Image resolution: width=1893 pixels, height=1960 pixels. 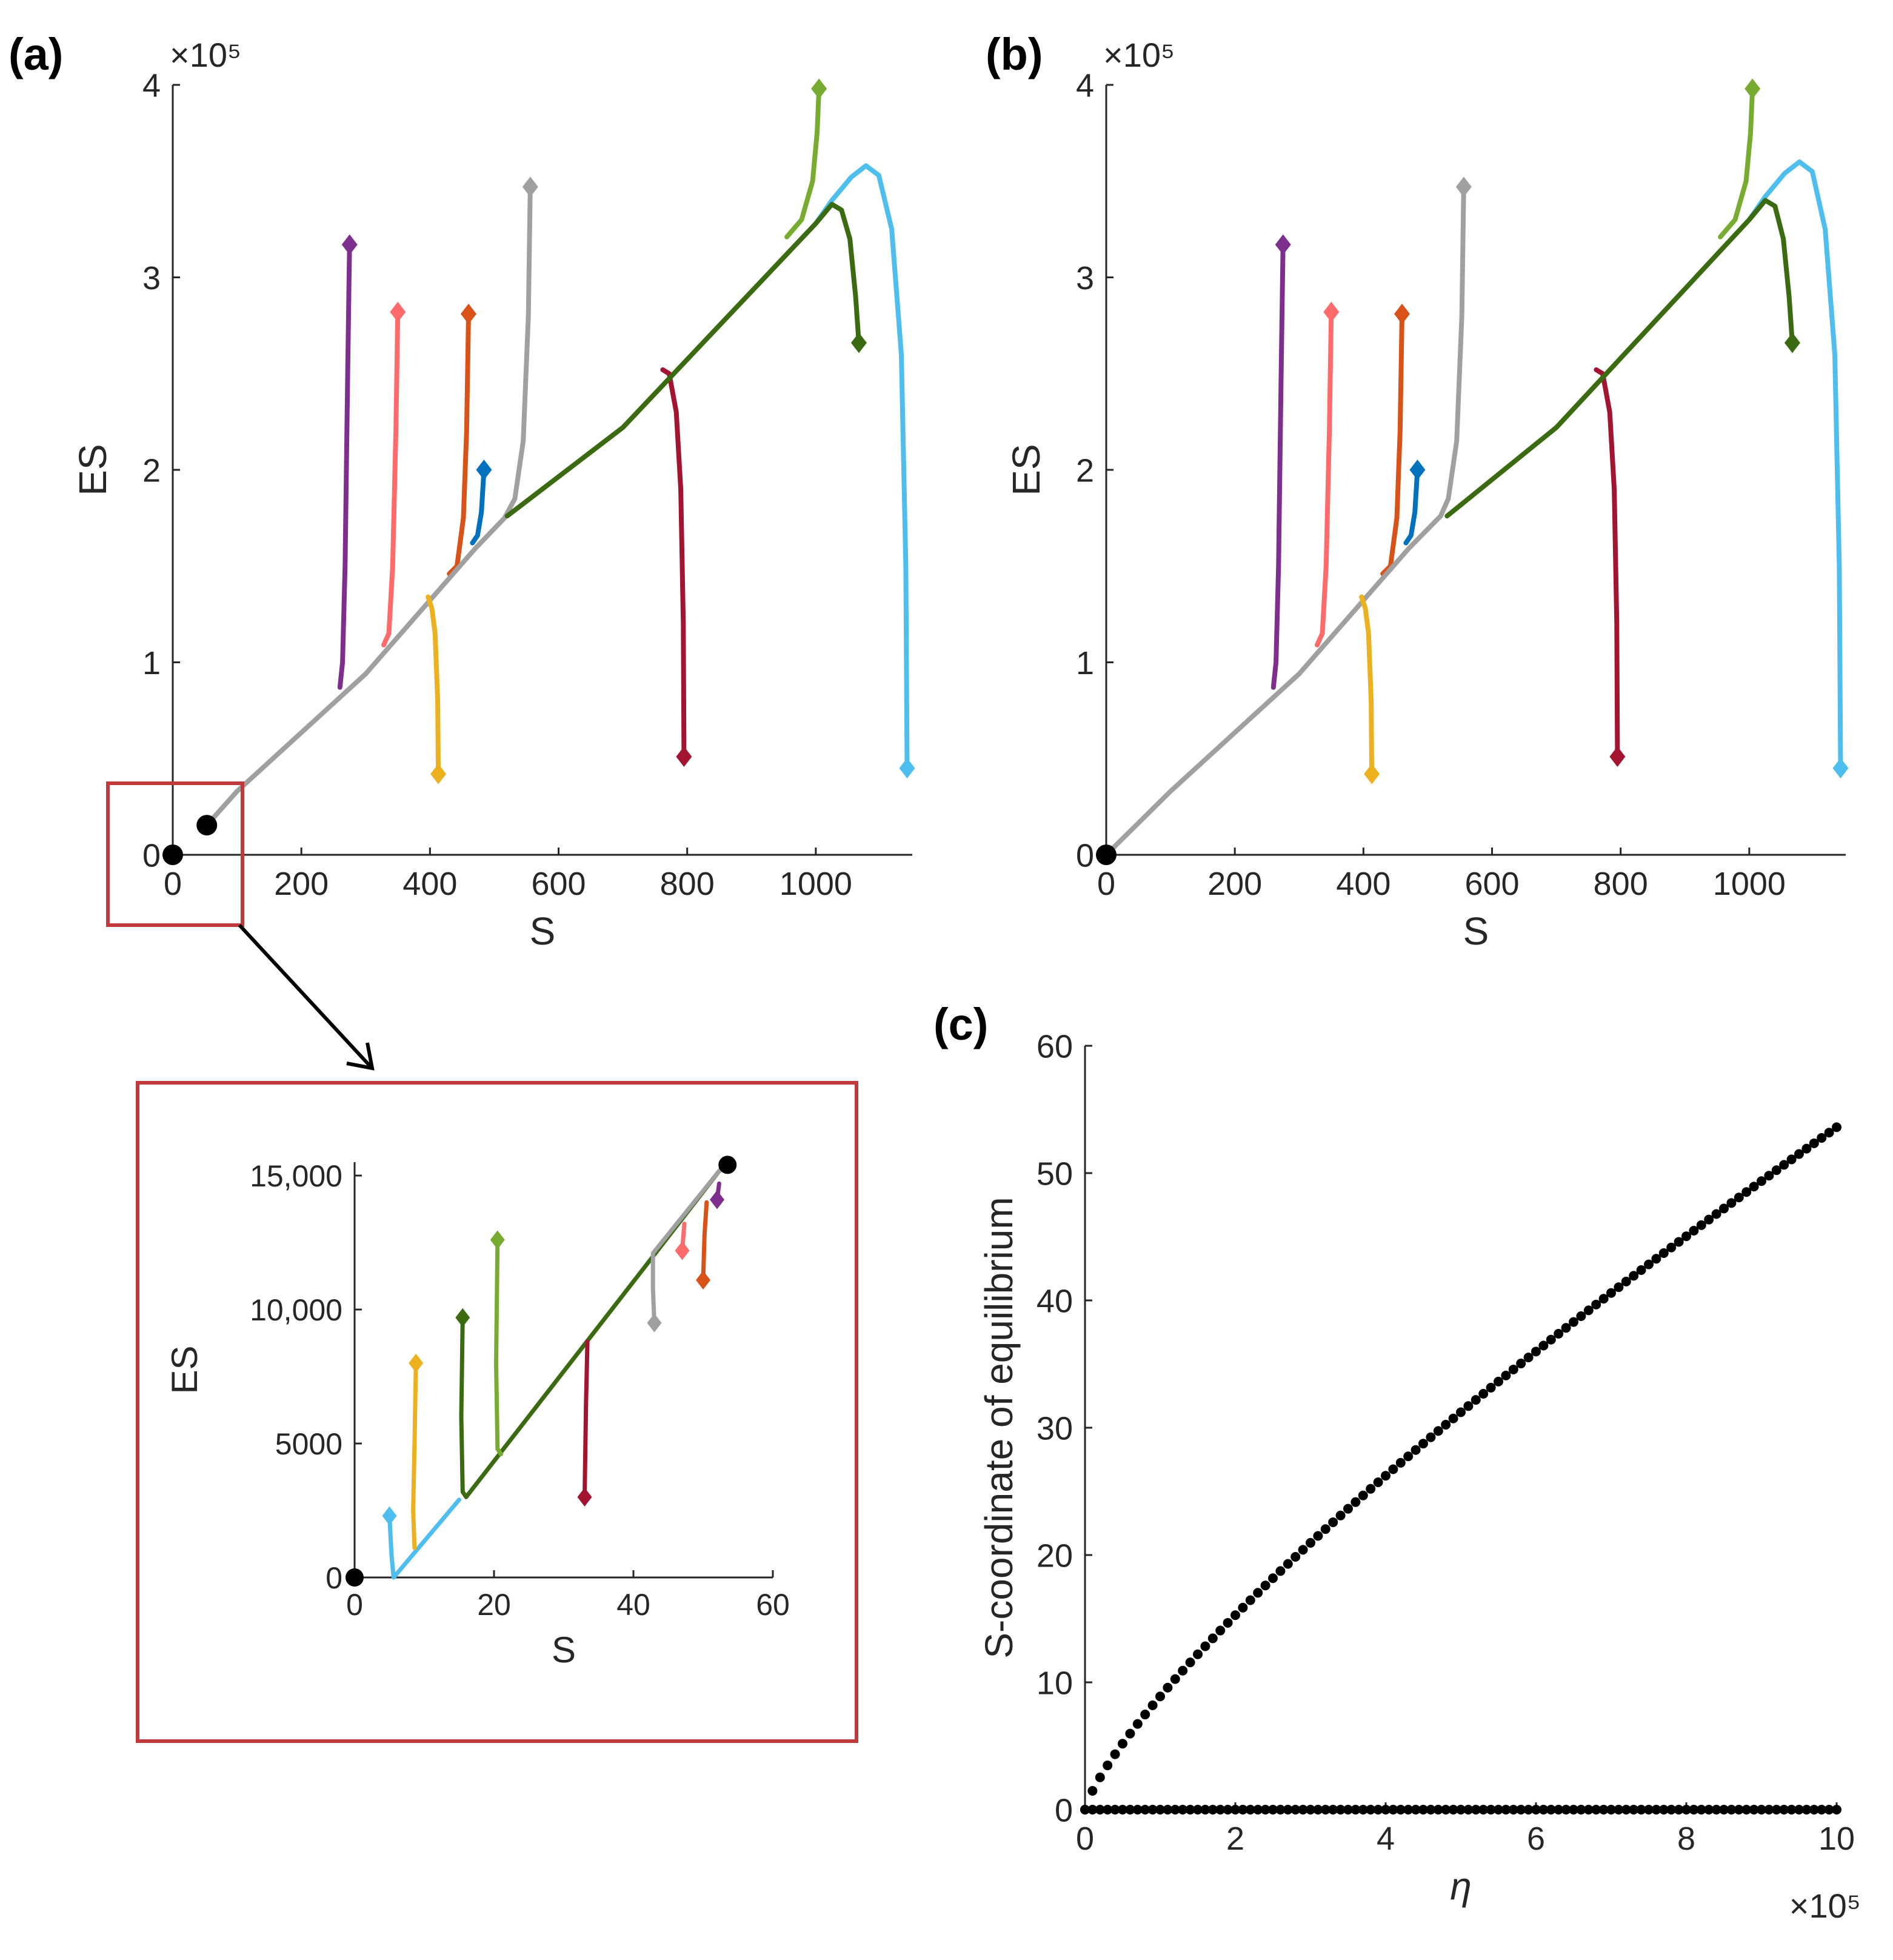 What do you see at coordinates (705, 1241) in the screenshot?
I see `trajectory-orange` at bounding box center [705, 1241].